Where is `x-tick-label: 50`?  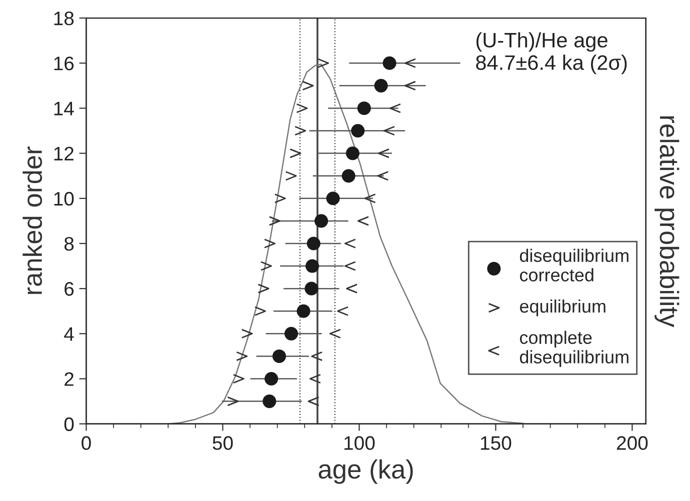 x-tick-label: 50 is located at coordinates (222, 443).